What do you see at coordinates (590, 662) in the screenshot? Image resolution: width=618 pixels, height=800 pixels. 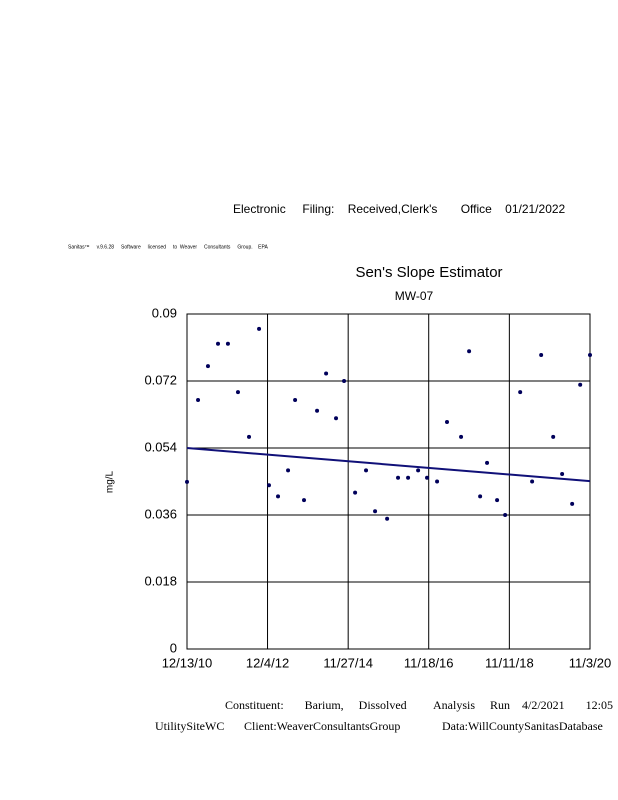 I see `x-tick-label: 11/3/20` at bounding box center [590, 662].